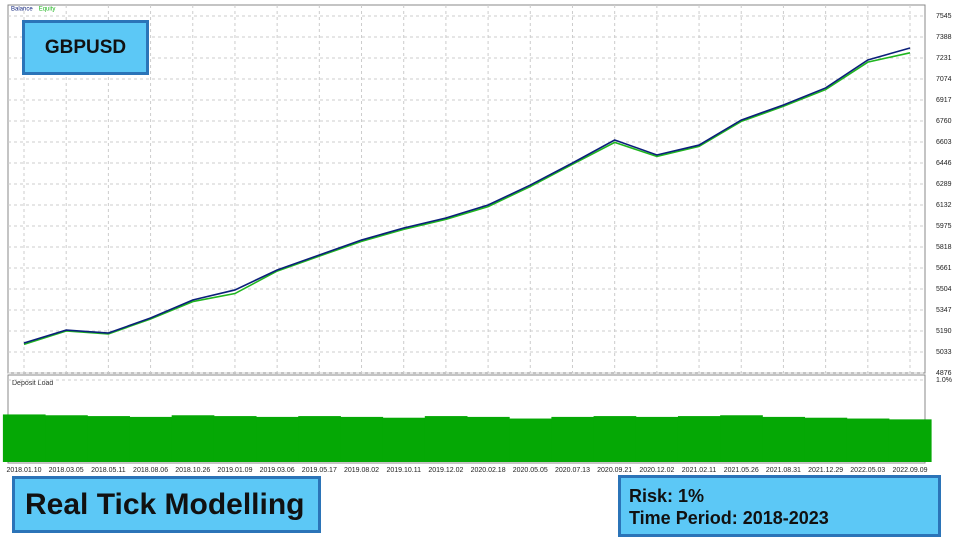 Image resolution: width=960 pixels, height=540 pixels. I want to click on panel-title: Deposit Load, so click(32, 383).